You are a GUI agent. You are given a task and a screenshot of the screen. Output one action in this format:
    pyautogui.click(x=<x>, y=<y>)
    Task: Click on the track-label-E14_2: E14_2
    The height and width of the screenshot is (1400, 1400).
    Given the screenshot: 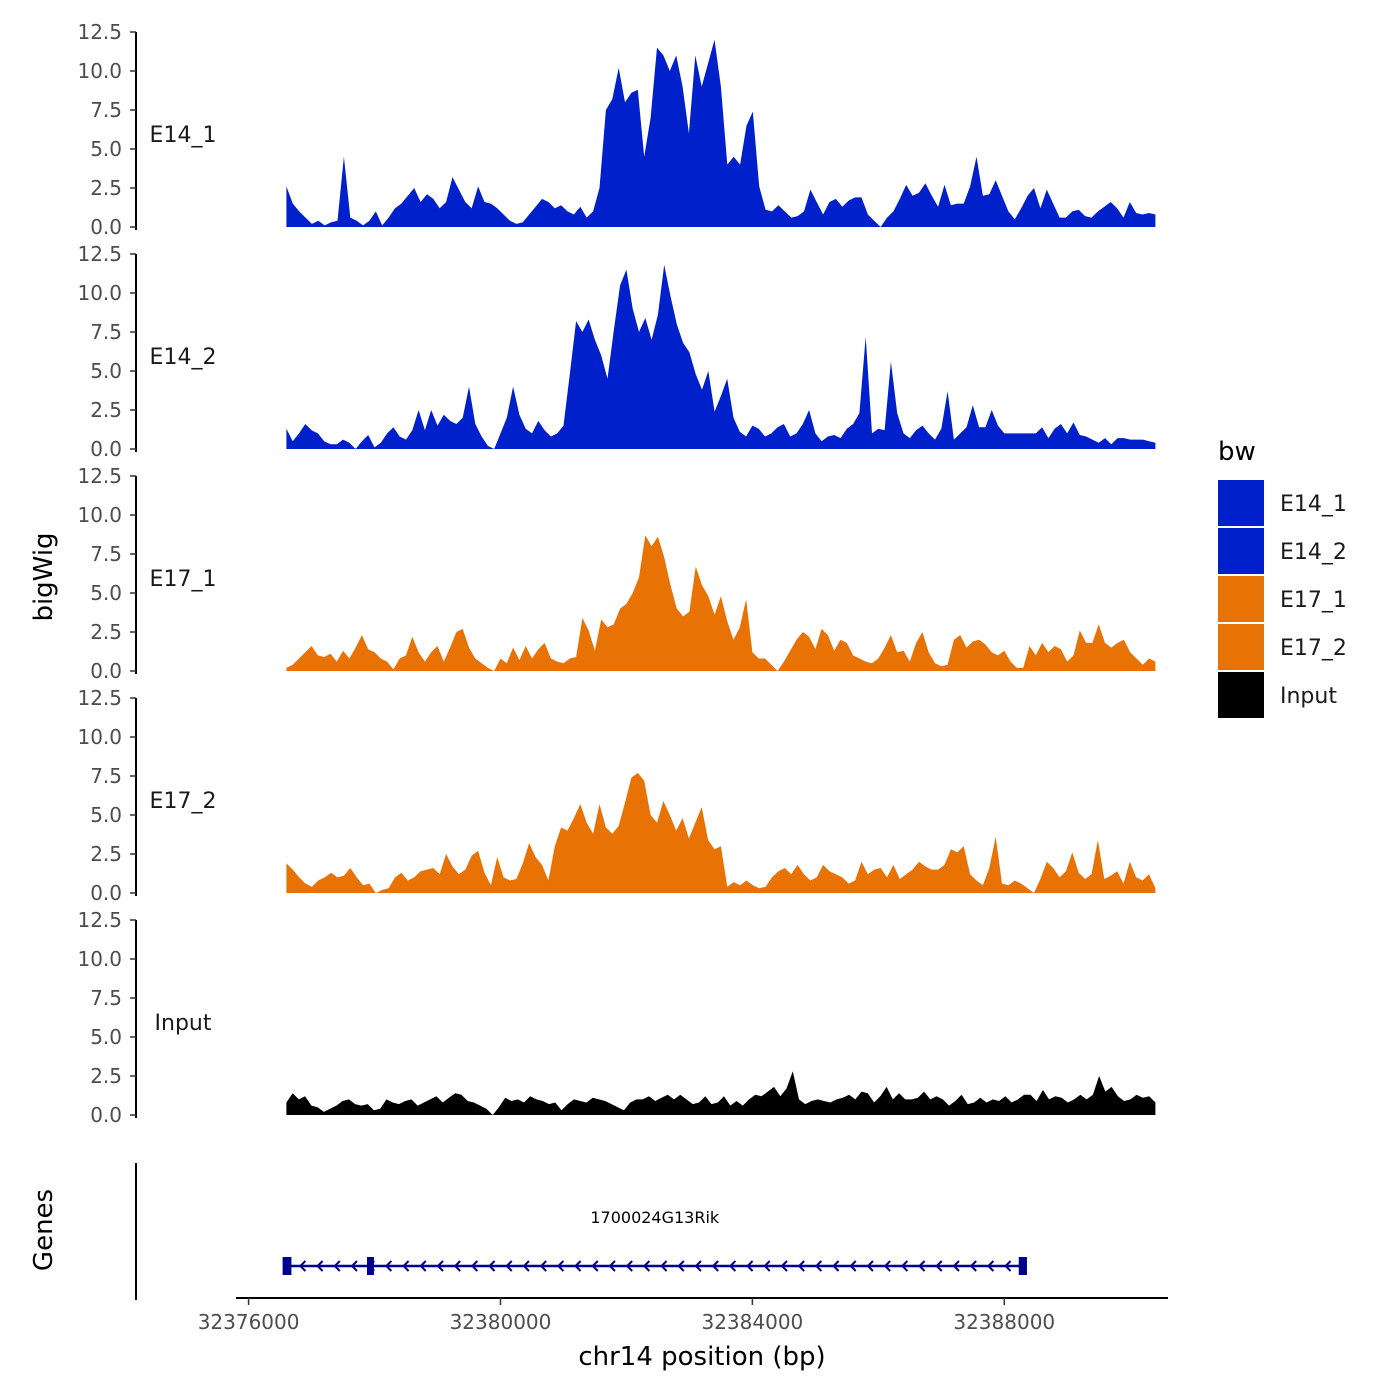 What is the action you would take?
    pyautogui.click(x=183, y=357)
    